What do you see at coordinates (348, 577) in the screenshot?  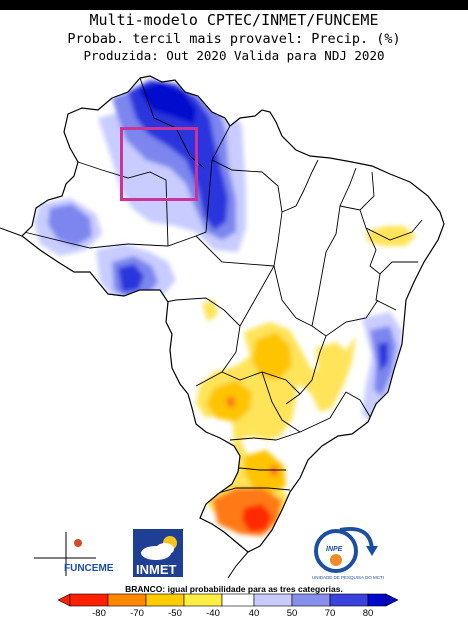 I see `inpe-caption: UNIDADE DE PESQUISA DO MCTI` at bounding box center [348, 577].